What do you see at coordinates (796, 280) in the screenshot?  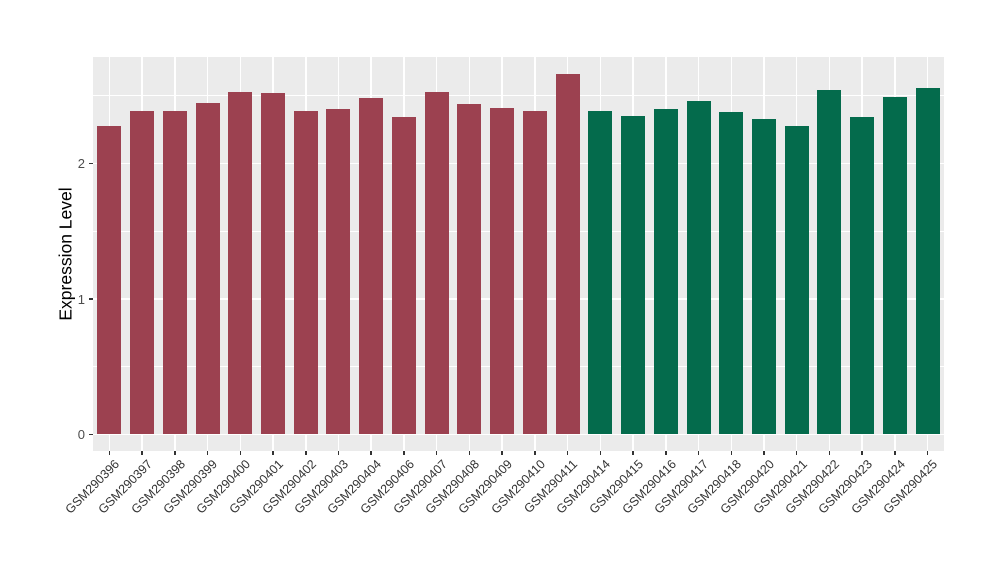 I see `bar-GSM290421` at bounding box center [796, 280].